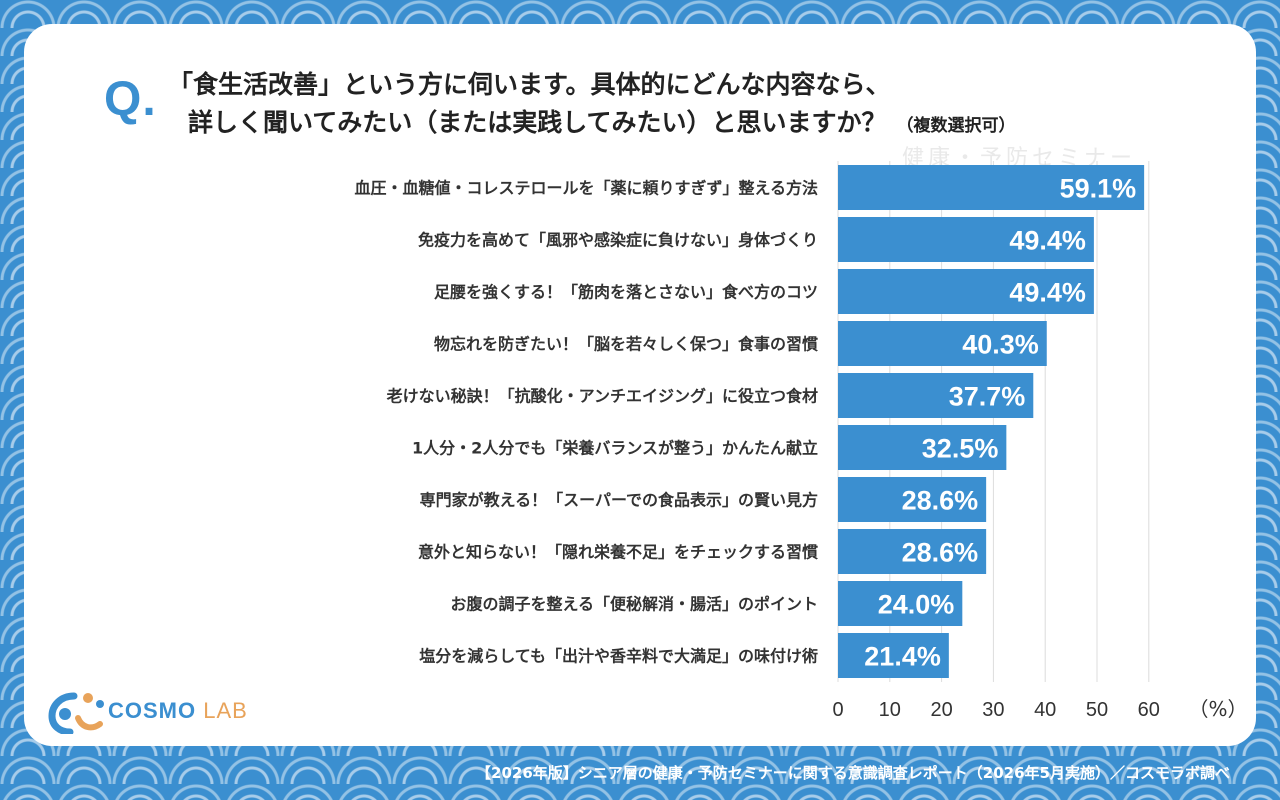 The image size is (1280, 800). I want to click on x-tick-label: 10, so click(890, 710).